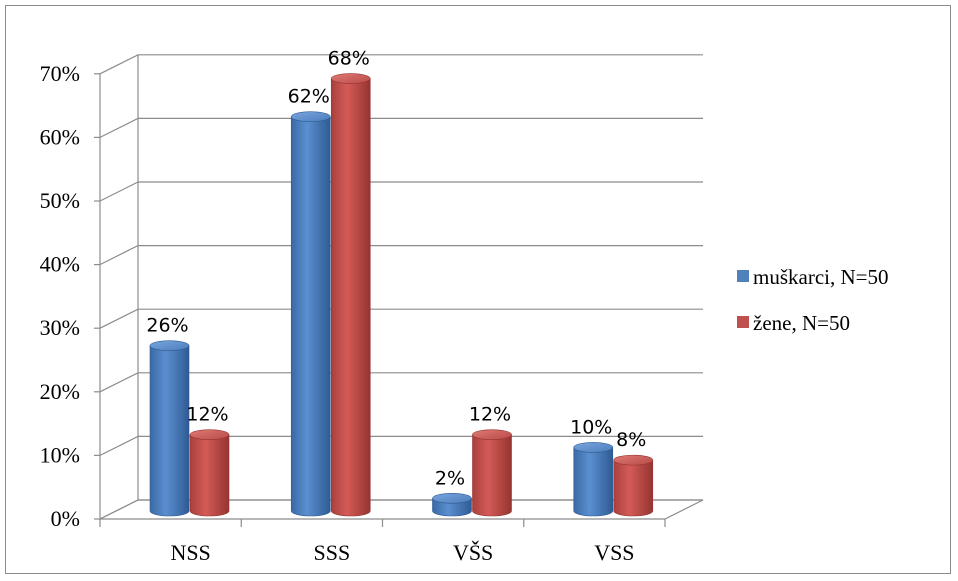 This screenshot has width=958, height=581. Describe the element at coordinates (492, 475) in the screenshot. I see `bar-zene-VŠS` at that location.